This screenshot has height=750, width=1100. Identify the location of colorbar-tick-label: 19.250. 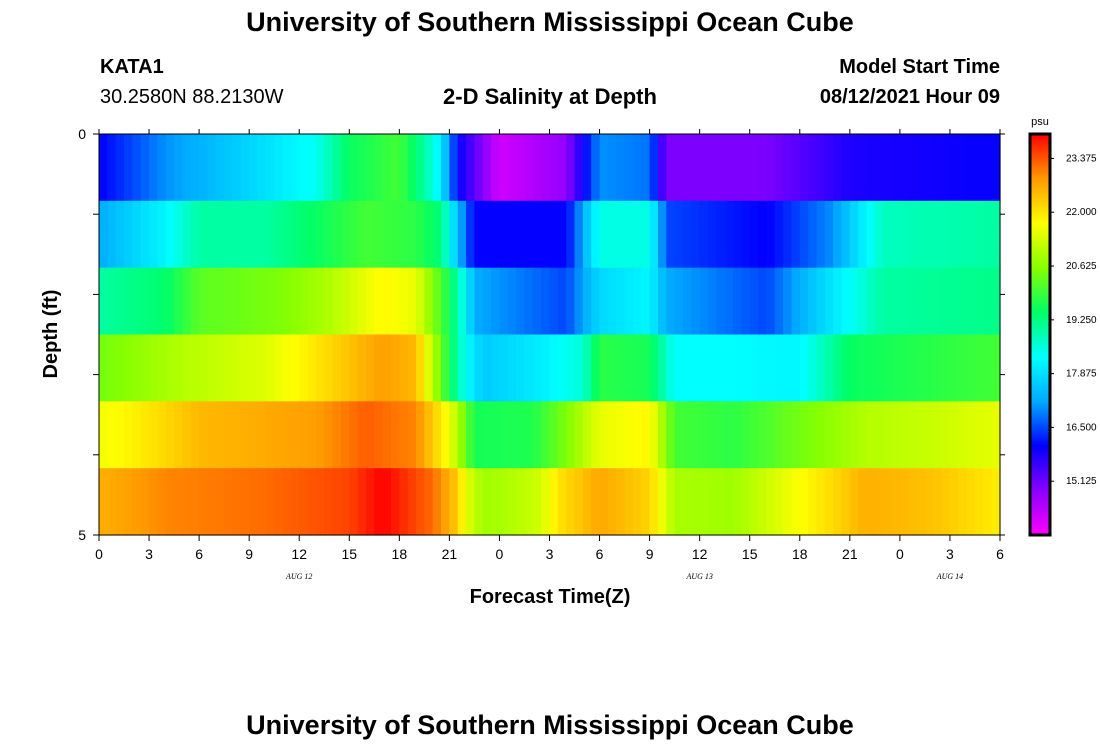
(1081, 320).